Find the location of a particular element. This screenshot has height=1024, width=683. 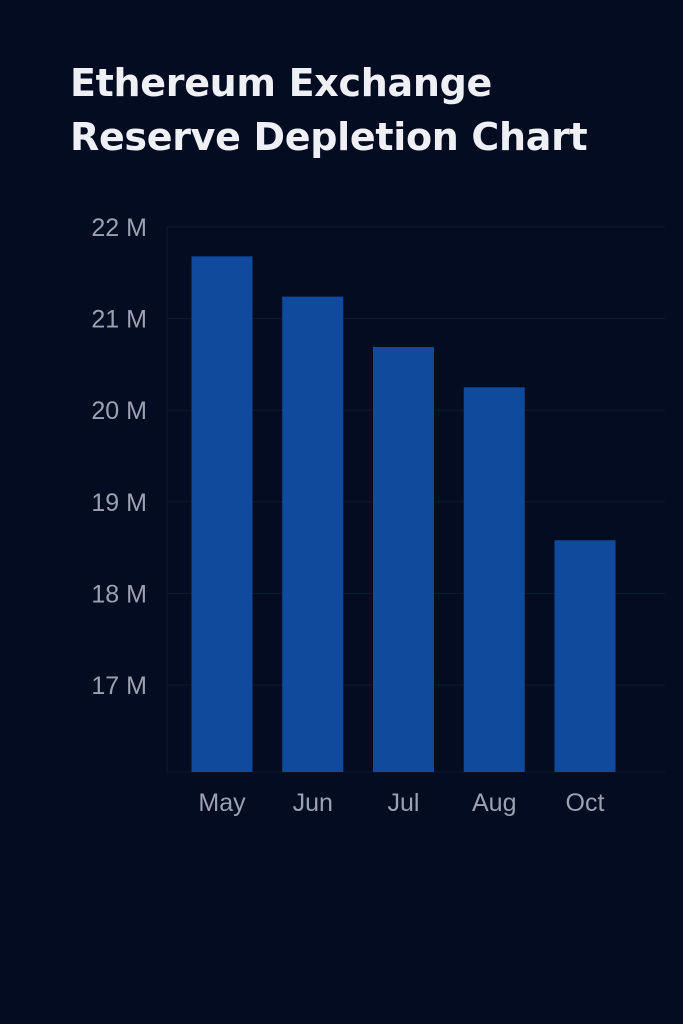

x-tick-label-jul: Jul is located at coordinates (404, 803).